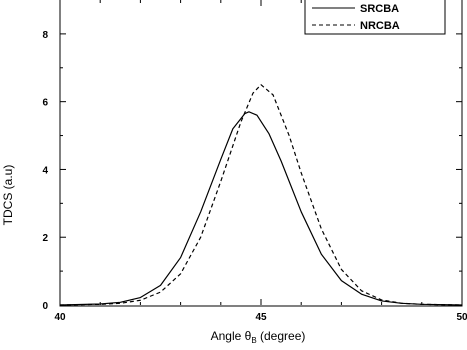  Describe the element at coordinates (60, 317) in the screenshot. I see `x-tick-label: 40` at that location.